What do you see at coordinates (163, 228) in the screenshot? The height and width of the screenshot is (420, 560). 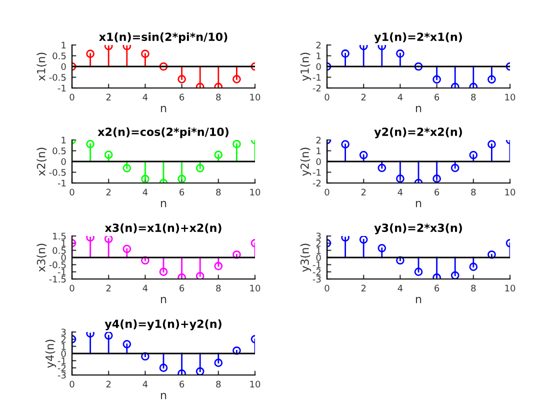 I see `chart-title: x3(n)=x1(n)+x2(n)` at bounding box center [163, 228].